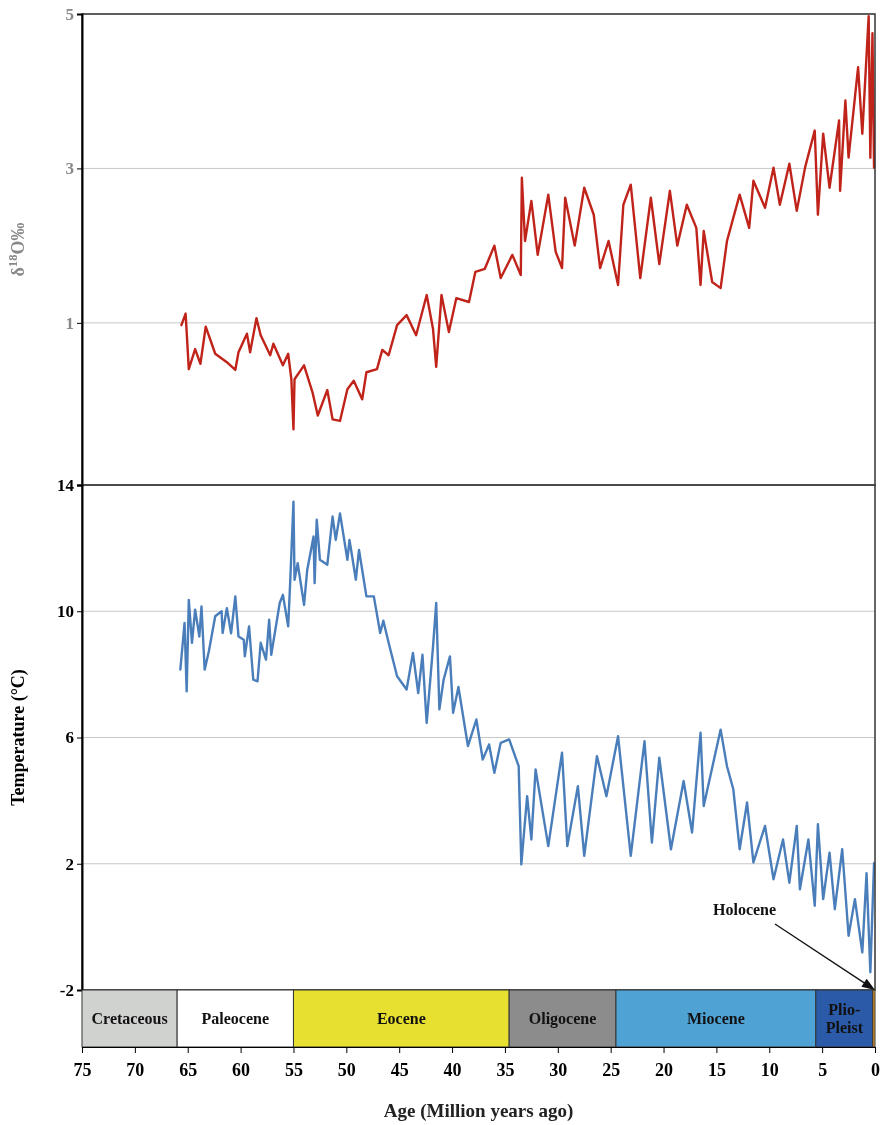 This screenshot has width=884, height=1125. Describe the element at coordinates (562, 1018) in the screenshot. I see `series-label: Oligocene` at that location.